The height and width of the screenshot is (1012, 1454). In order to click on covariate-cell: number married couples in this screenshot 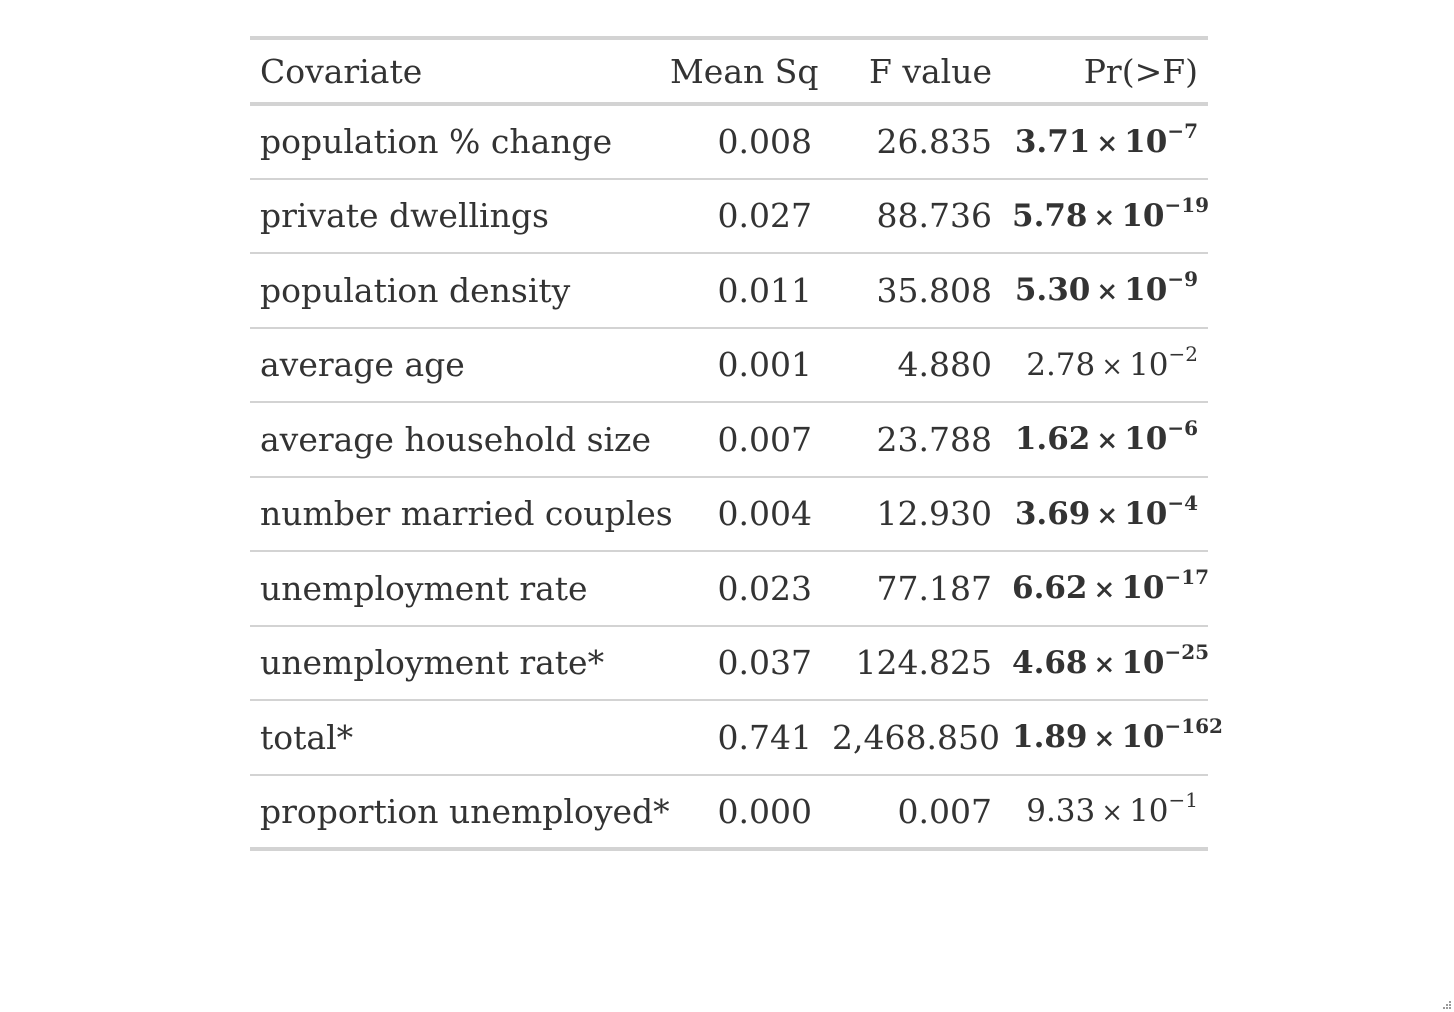, I will do `click(466, 514)`.